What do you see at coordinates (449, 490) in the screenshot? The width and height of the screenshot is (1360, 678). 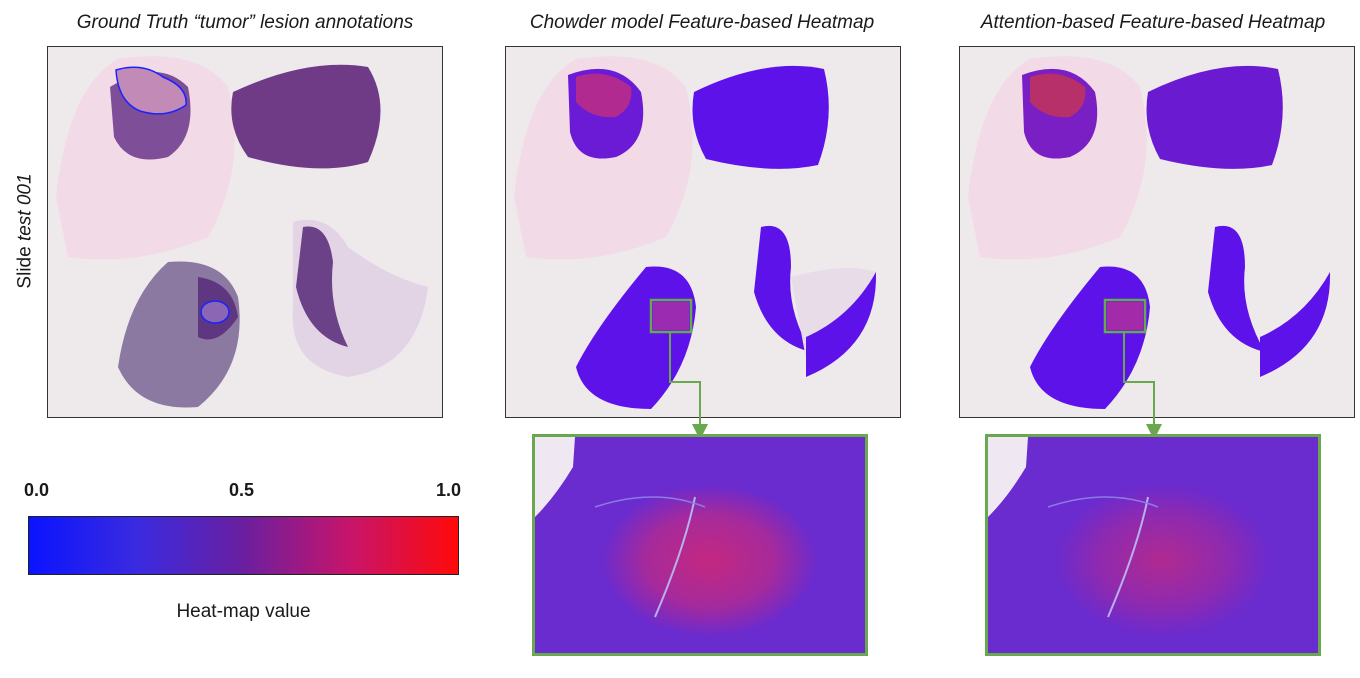 I see `colorbar-tick-max: 1.0` at bounding box center [449, 490].